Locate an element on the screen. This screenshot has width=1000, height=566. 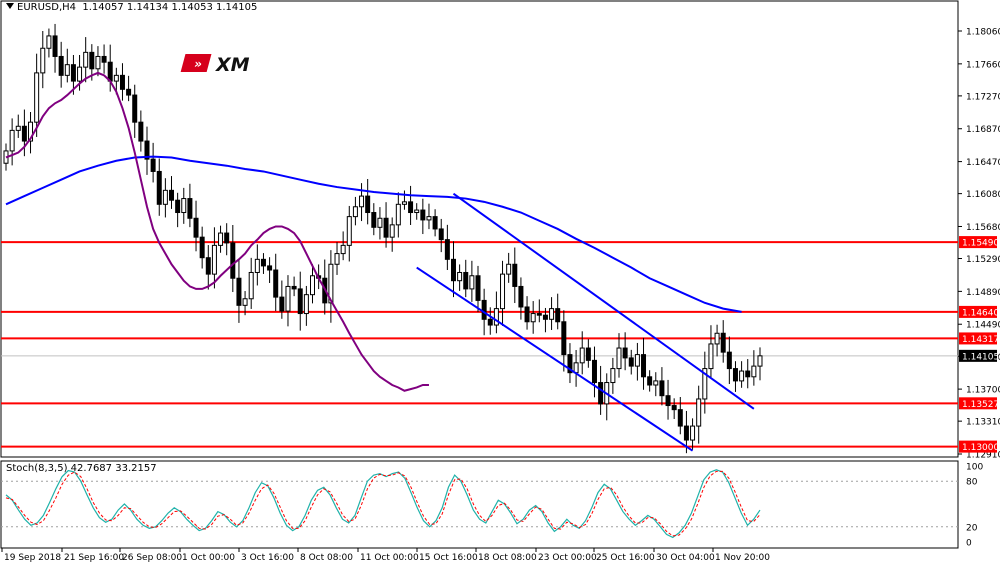
x-tick-label: 11 Oct 00:00 is located at coordinates (389, 558).